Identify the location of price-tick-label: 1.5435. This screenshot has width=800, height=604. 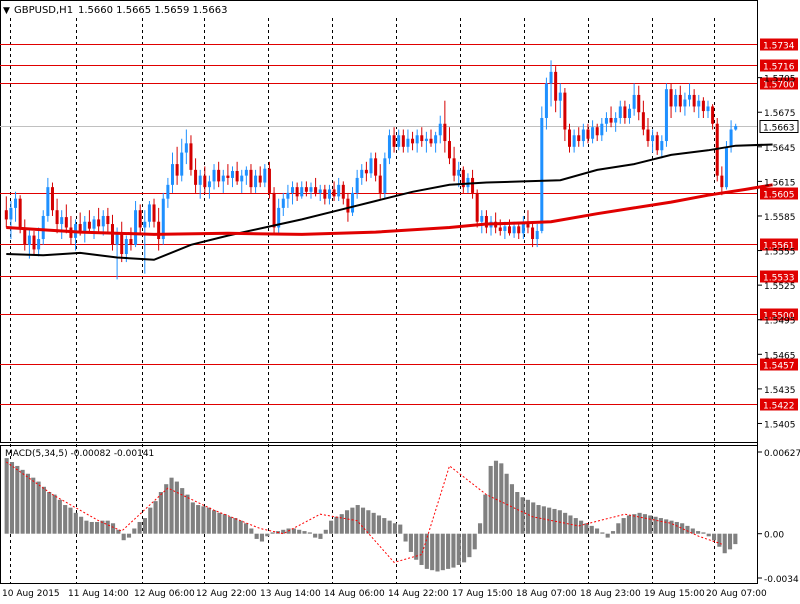
(780, 391).